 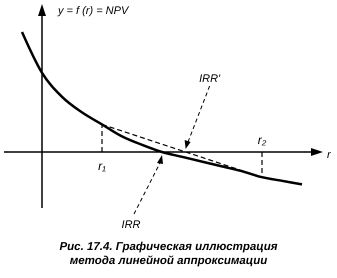 What do you see at coordinates (93, 11) in the screenshot?
I see `y-axis-title: y = f (r) = NPV` at bounding box center [93, 11].